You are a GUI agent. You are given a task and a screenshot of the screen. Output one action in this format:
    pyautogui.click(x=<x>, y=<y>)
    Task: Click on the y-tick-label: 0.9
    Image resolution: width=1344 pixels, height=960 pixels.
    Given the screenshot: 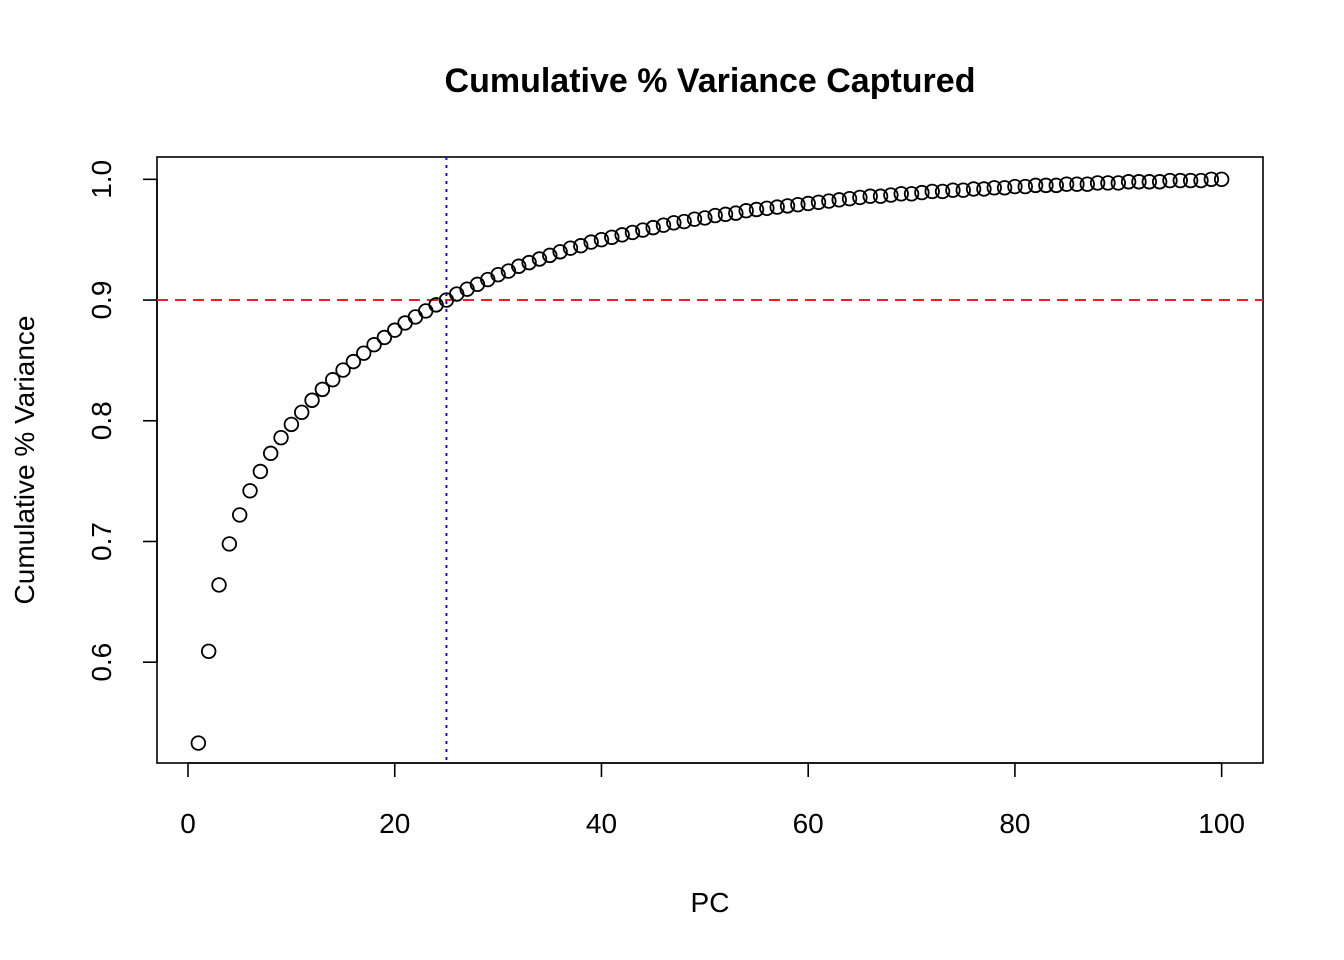 What is the action you would take?
    pyautogui.click(x=101, y=300)
    